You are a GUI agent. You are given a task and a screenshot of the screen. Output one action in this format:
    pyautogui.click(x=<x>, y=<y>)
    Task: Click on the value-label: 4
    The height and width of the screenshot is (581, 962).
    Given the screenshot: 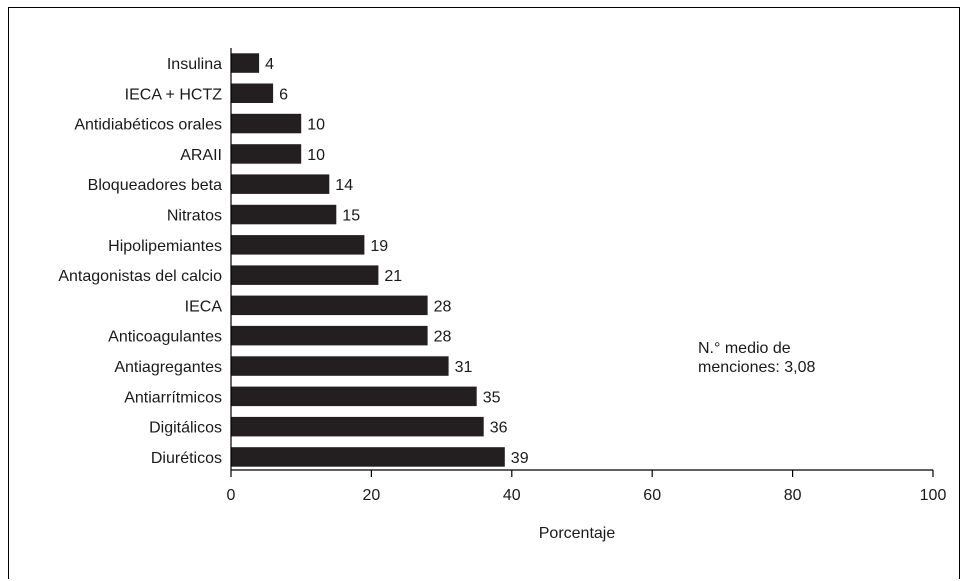 What is the action you would take?
    pyautogui.click(x=269, y=64)
    